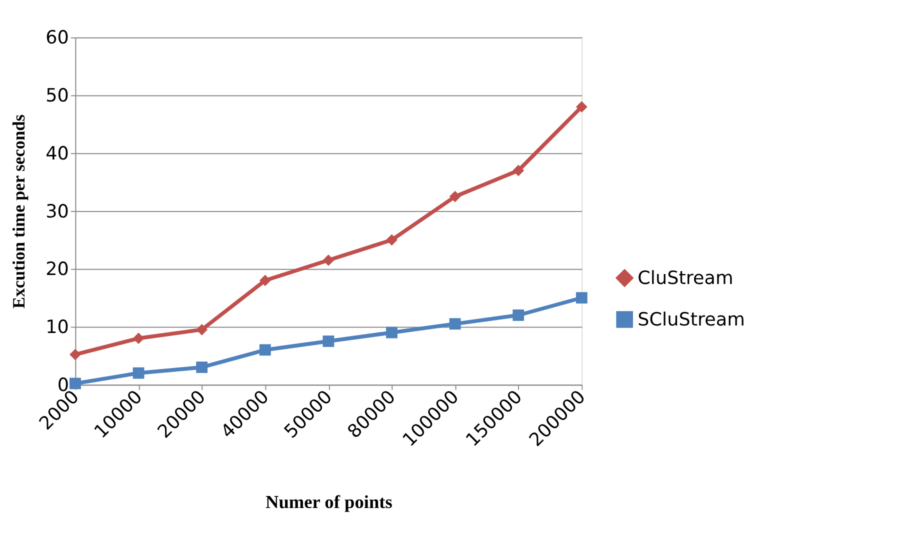 The height and width of the screenshot is (545, 900). Describe the element at coordinates (686, 278) in the screenshot. I see `legend-label: CluStream` at that location.